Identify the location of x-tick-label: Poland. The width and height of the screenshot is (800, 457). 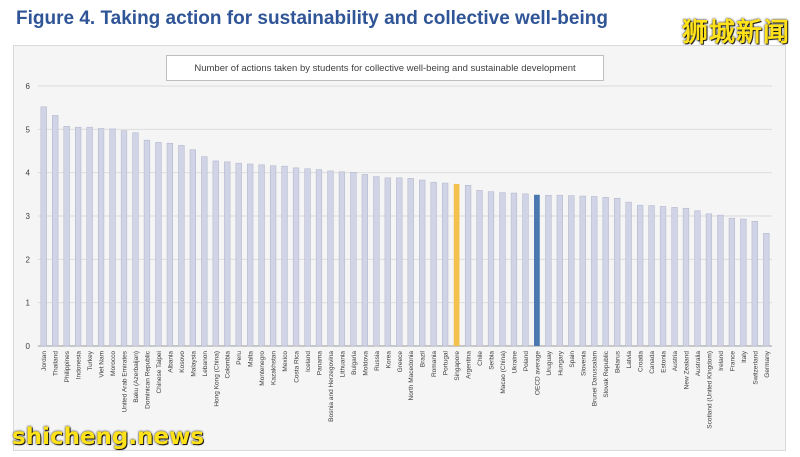
(526, 361).